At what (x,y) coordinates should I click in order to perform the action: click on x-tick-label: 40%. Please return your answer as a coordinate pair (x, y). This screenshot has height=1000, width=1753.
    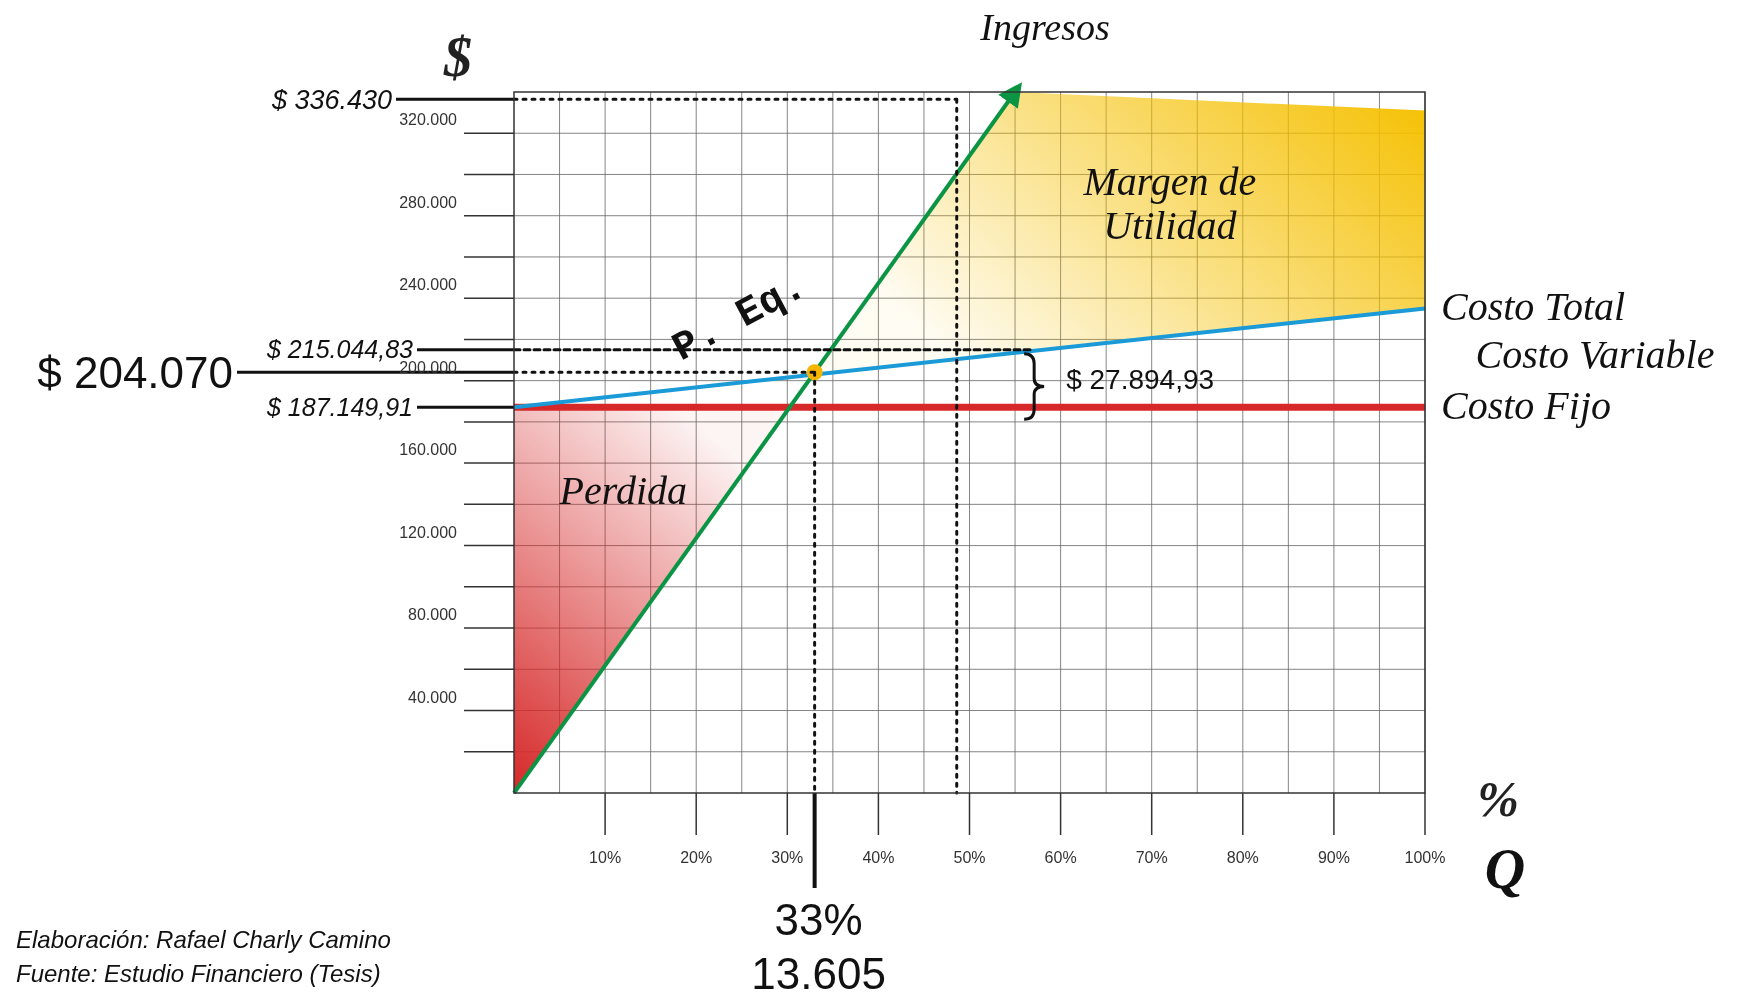
    Looking at the image, I should click on (878, 857).